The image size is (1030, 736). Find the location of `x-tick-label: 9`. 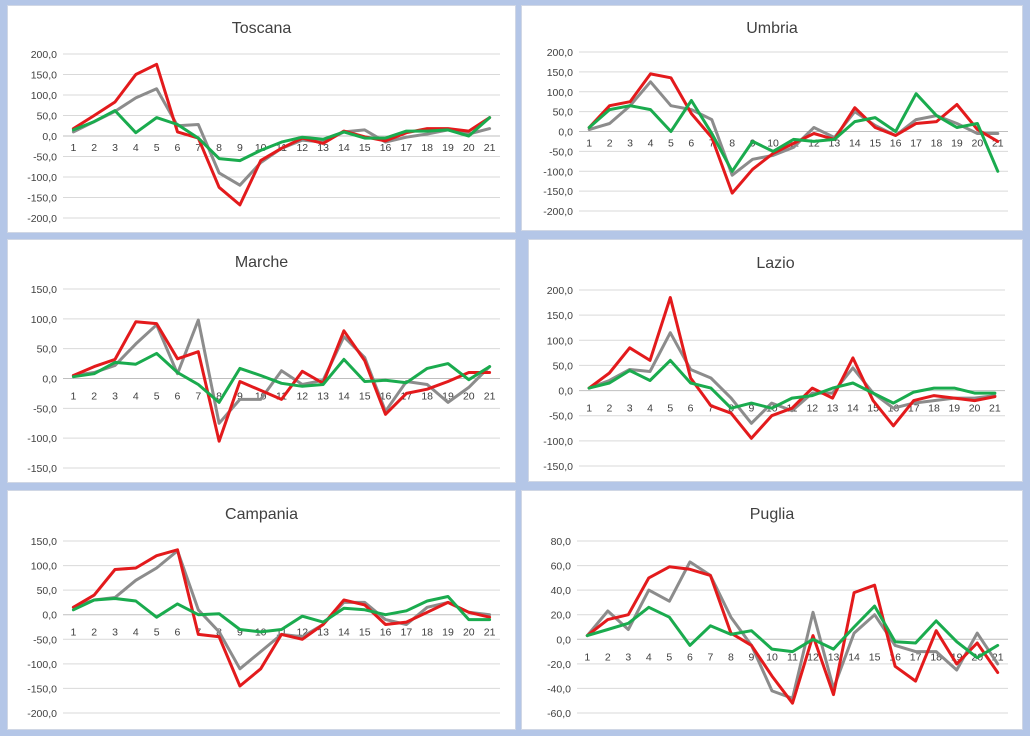

x-tick-label: 9 is located at coordinates (240, 148).